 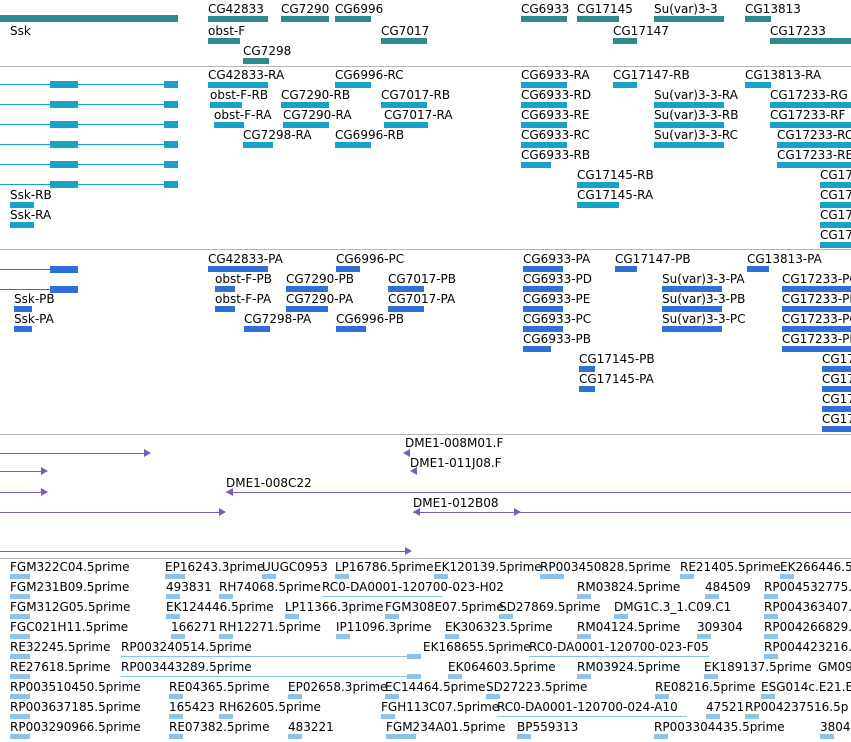 I want to click on transcript-label: CG6933-RC, so click(x=555, y=135).